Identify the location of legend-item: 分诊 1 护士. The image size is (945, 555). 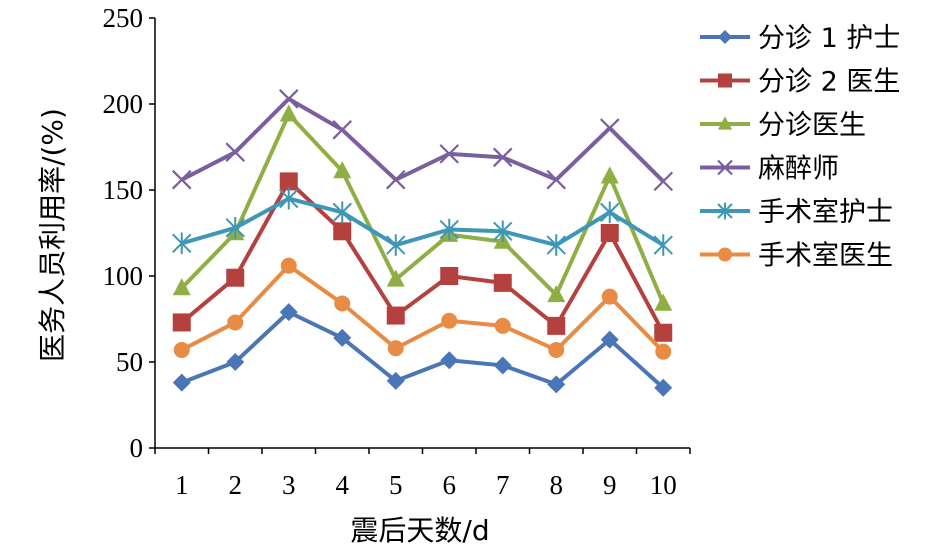
(800, 38).